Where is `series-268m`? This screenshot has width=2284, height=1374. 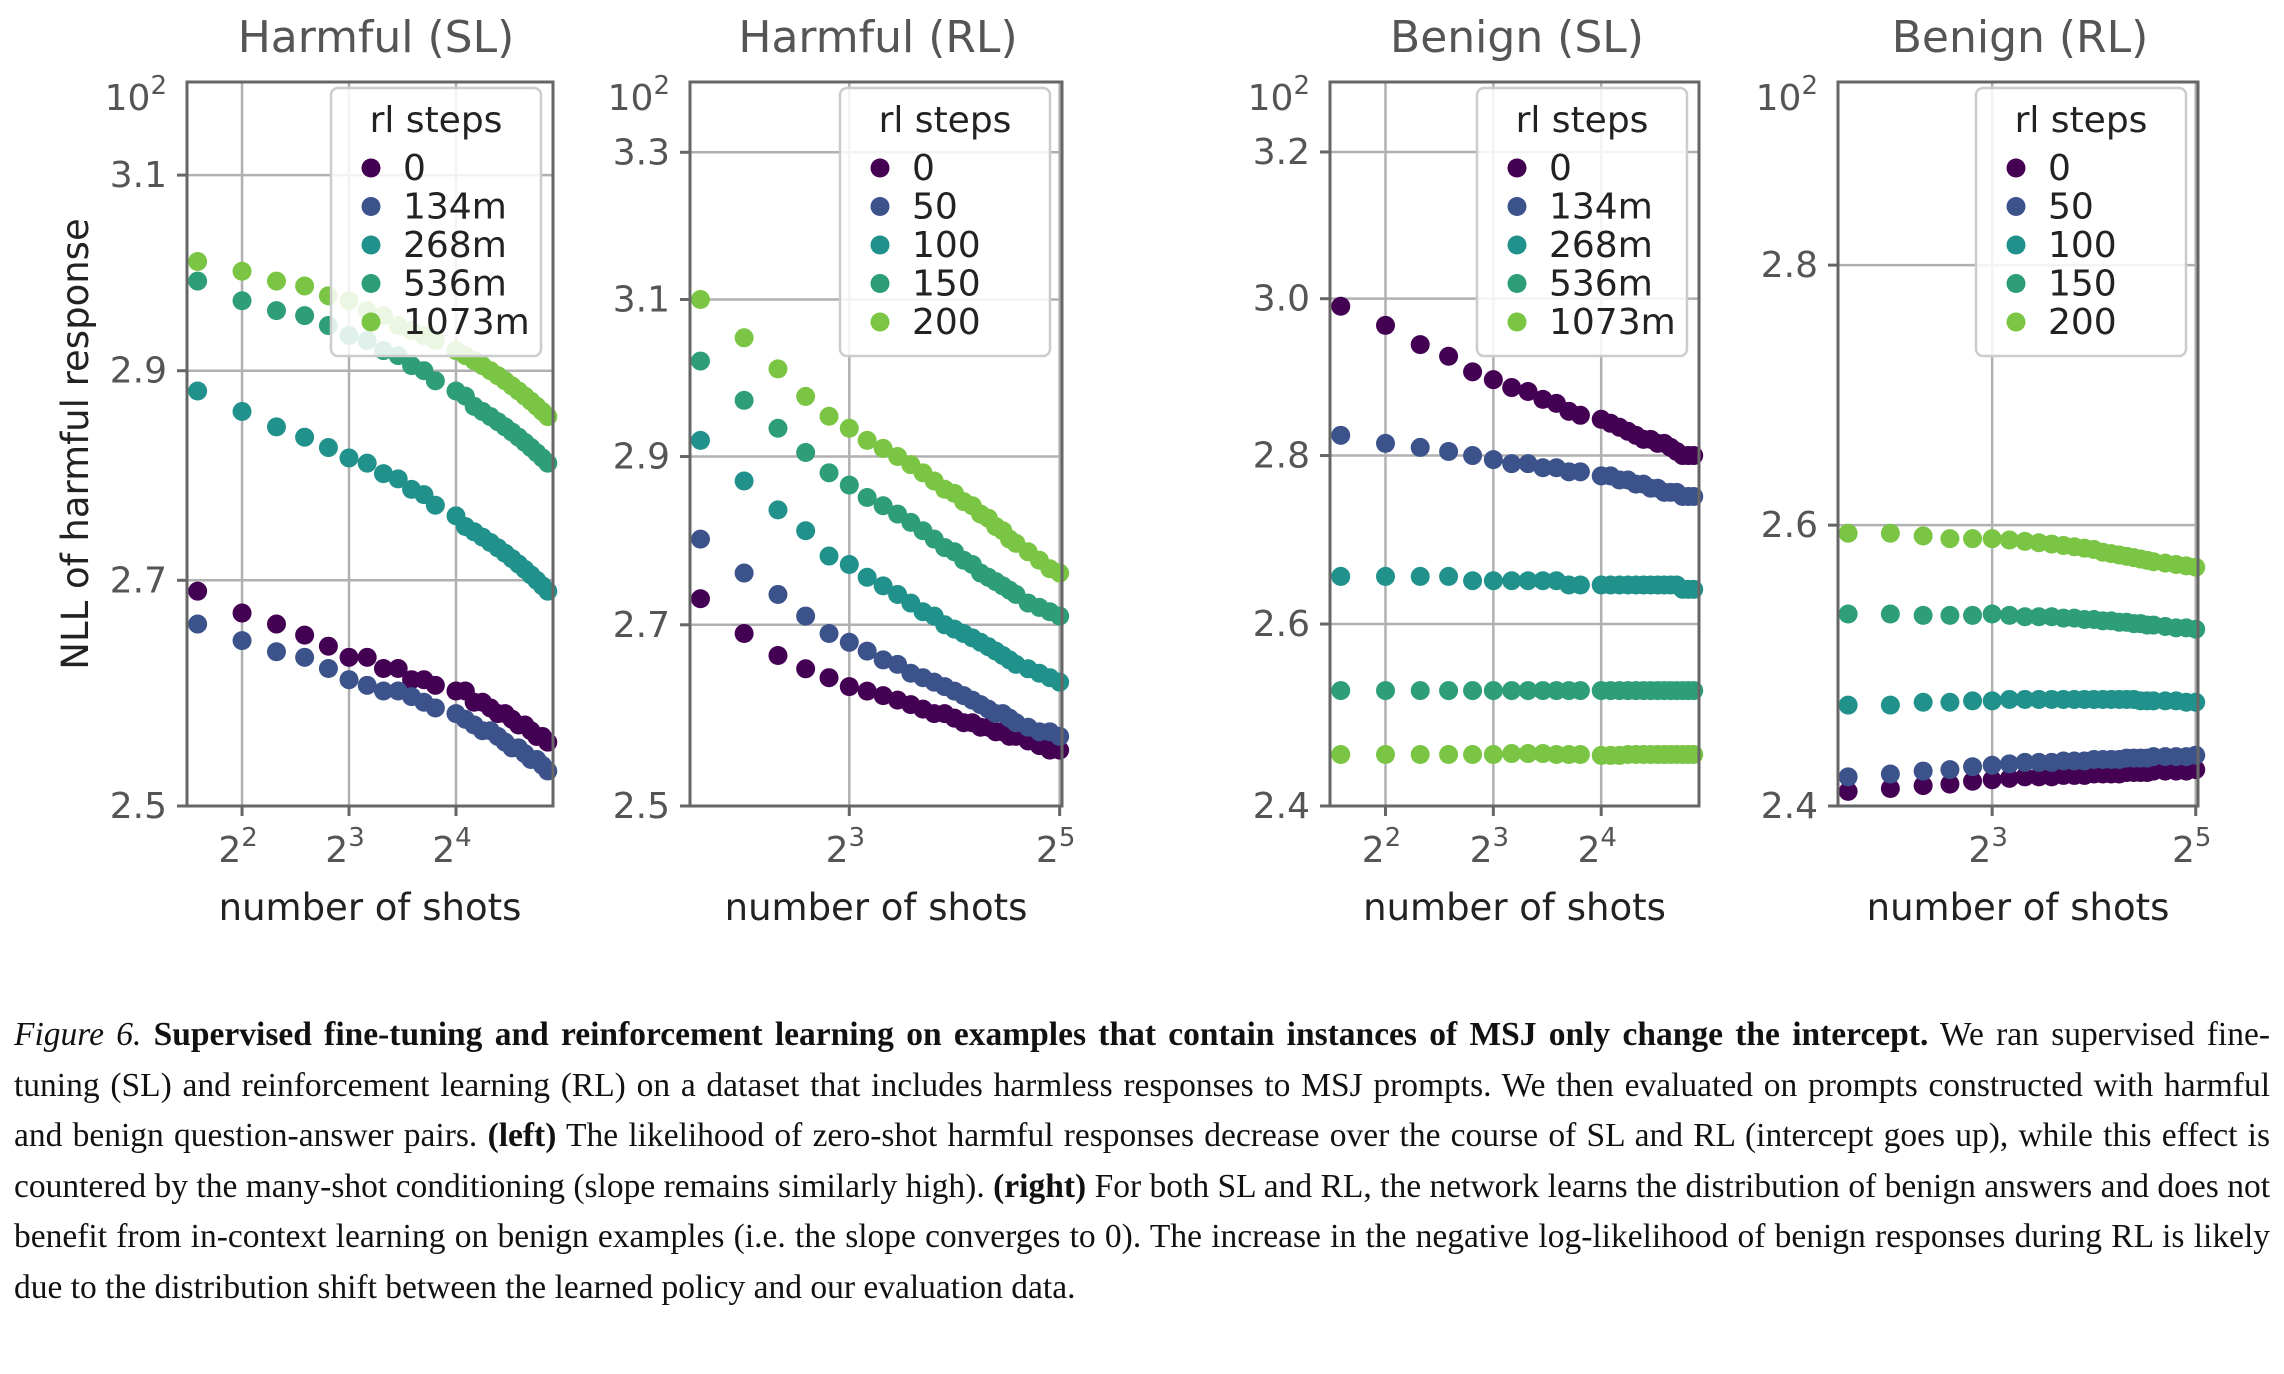 series-268m is located at coordinates (1517, 582).